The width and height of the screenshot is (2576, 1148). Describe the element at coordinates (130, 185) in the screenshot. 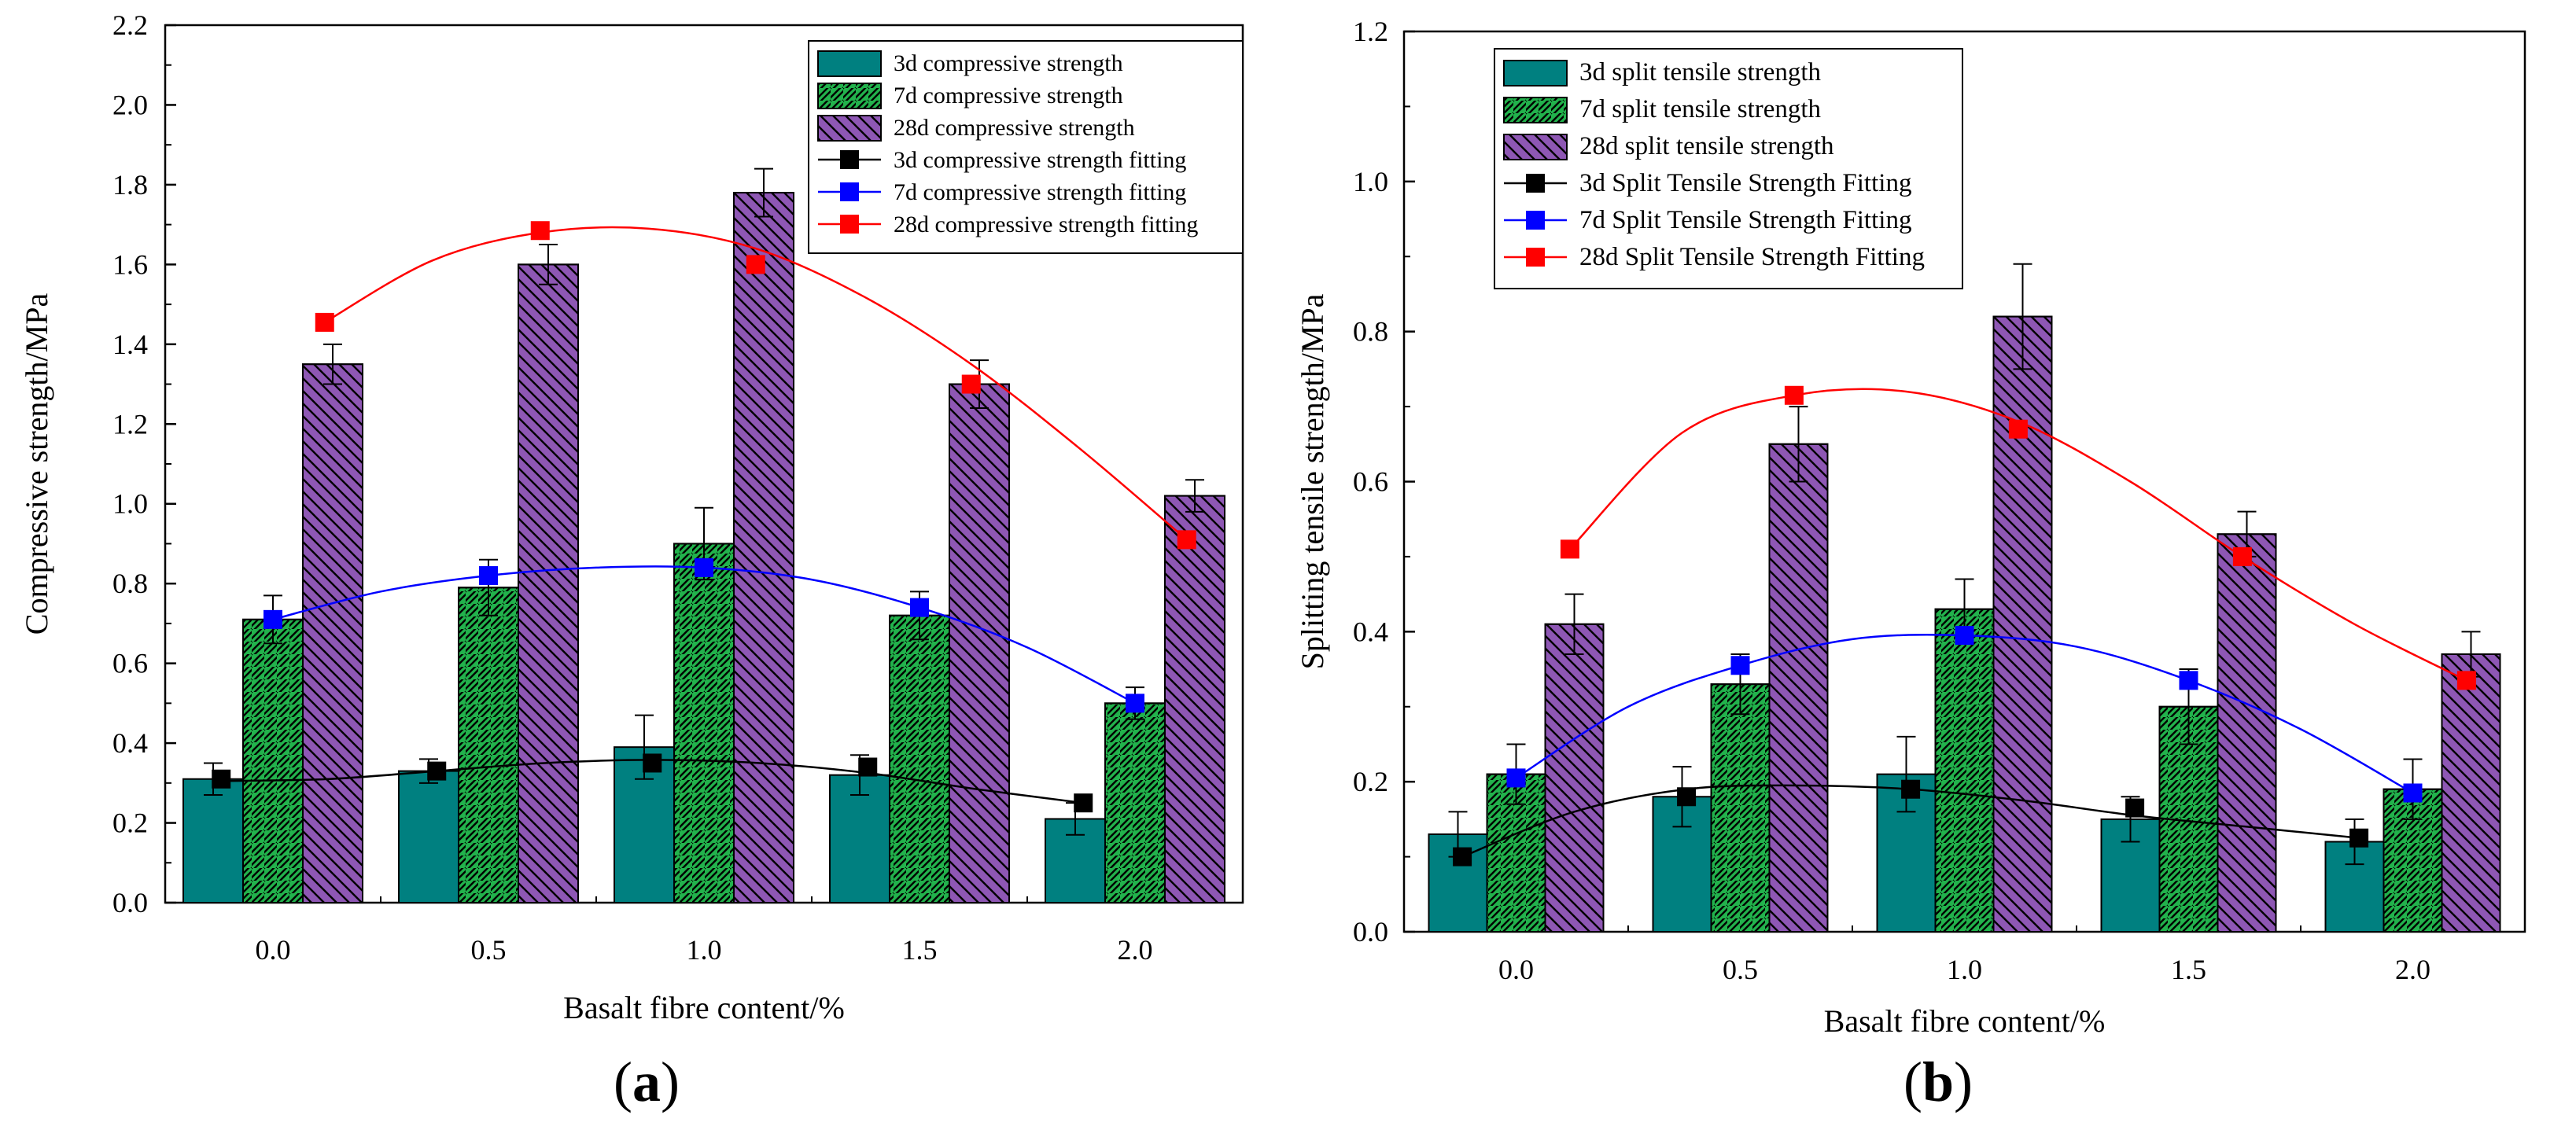

I see `y-tick-label: 1.8` at that location.